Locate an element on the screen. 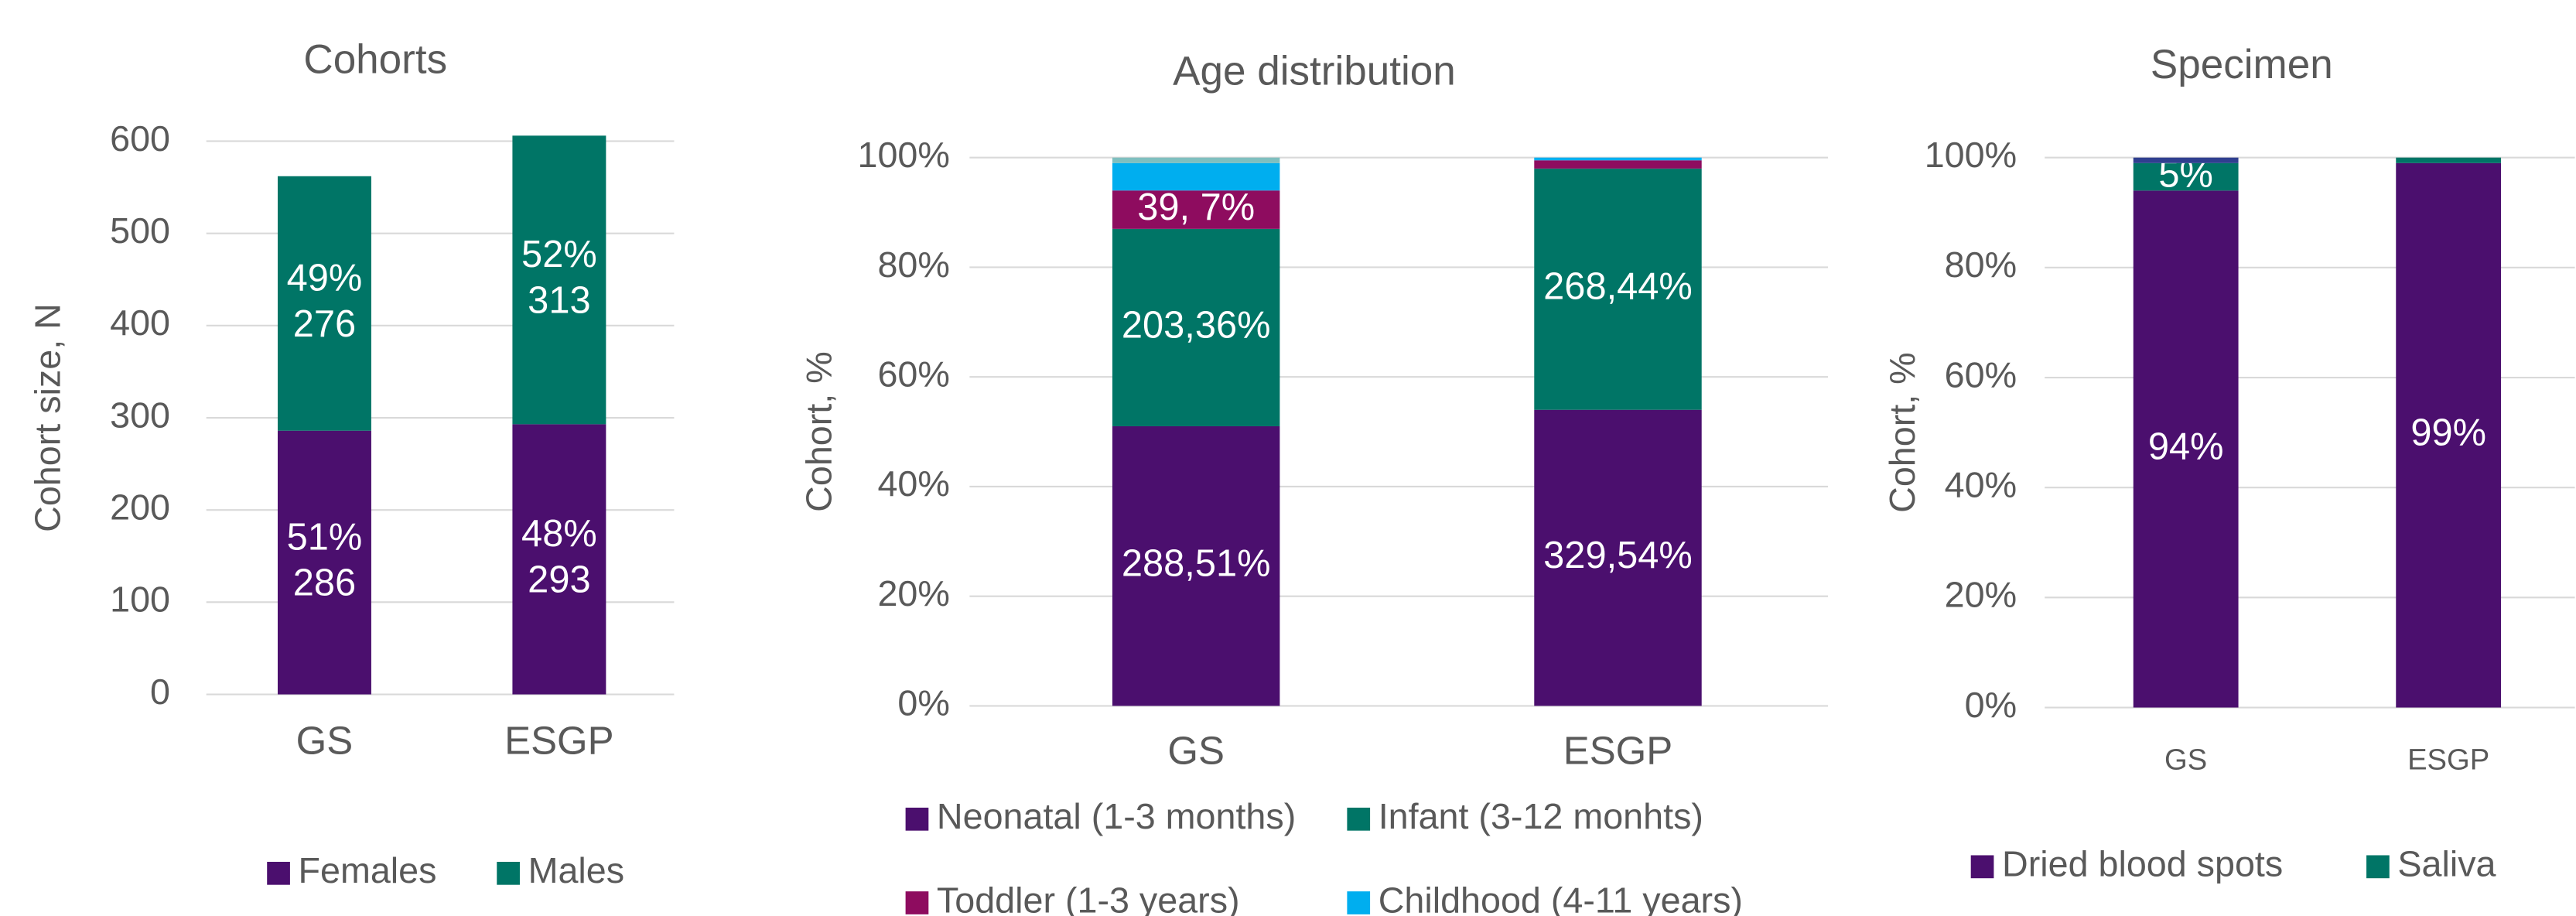 The image size is (2576, 916). chart-title: Specimen is located at coordinates (2242, 64).